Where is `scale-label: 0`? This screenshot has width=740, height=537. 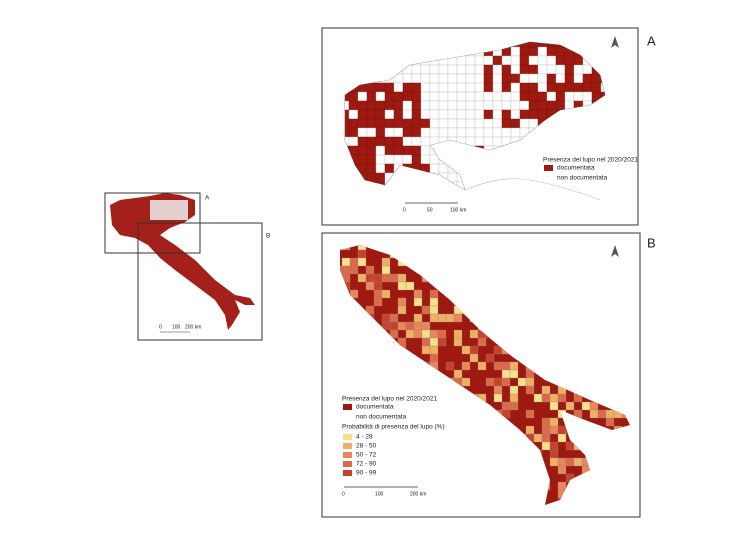 scale-label: 0 is located at coordinates (160, 327).